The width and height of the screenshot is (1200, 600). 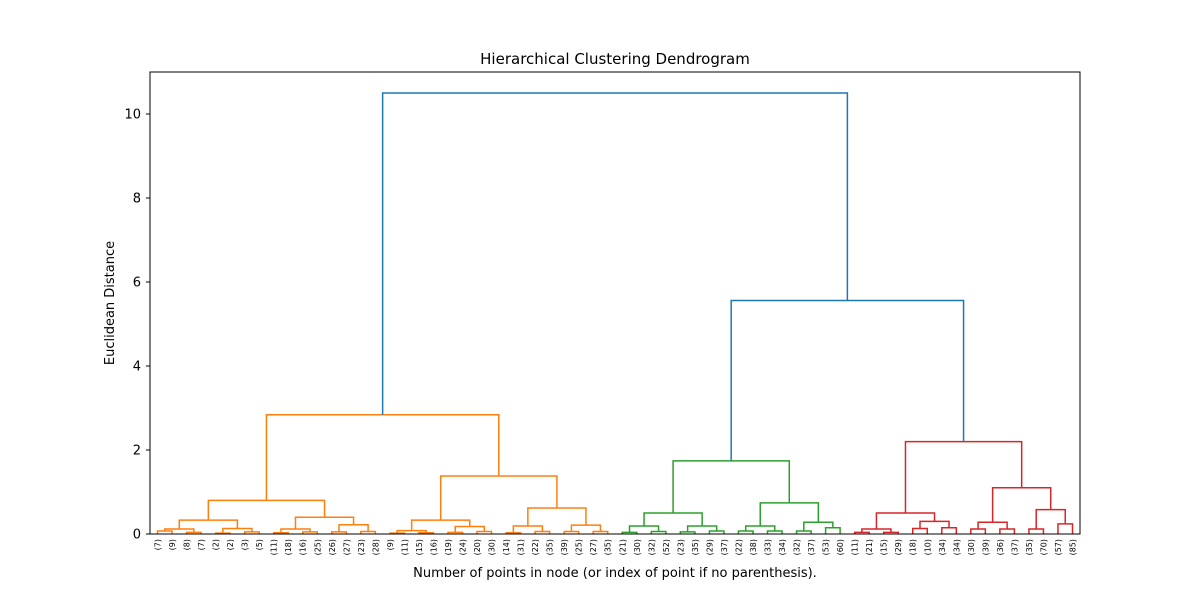 What do you see at coordinates (259, 544) in the screenshot?
I see `leaf-label: (5)` at bounding box center [259, 544].